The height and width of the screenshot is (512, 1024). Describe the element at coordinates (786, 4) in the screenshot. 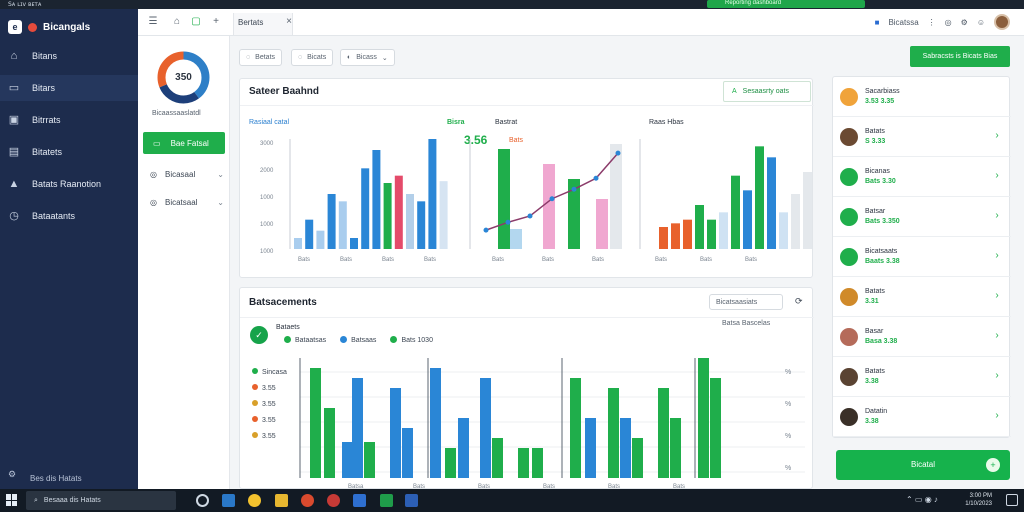

I see `reporting-button: Reporting dashboard` at that location.